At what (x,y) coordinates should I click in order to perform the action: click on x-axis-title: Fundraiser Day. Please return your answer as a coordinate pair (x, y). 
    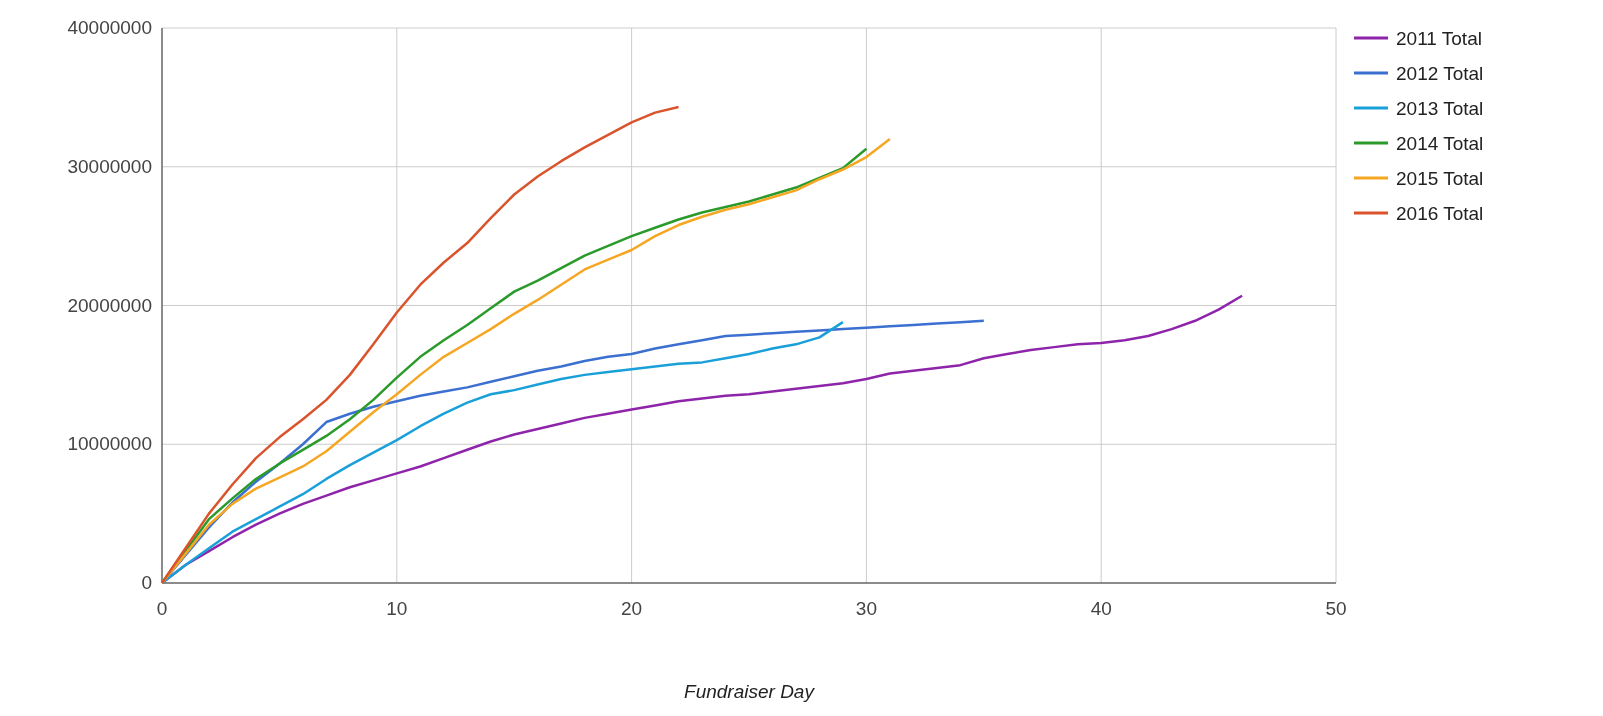
    Looking at the image, I should click on (750, 691).